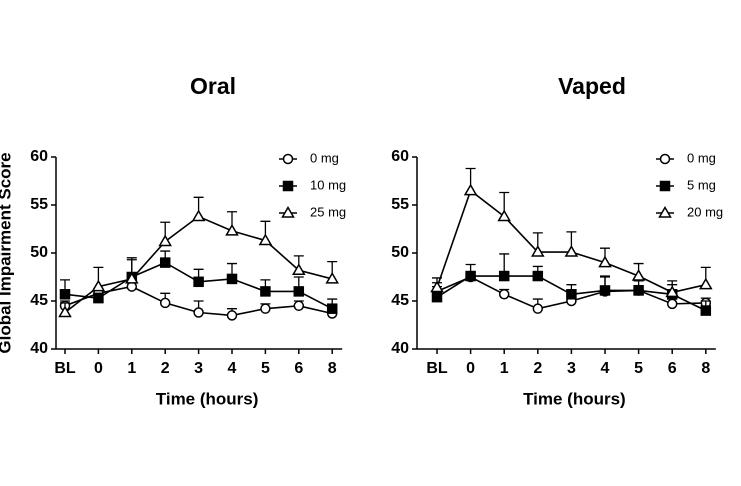  What do you see at coordinates (705, 211) in the screenshot?
I see `legend-label: 20 mg` at bounding box center [705, 211].